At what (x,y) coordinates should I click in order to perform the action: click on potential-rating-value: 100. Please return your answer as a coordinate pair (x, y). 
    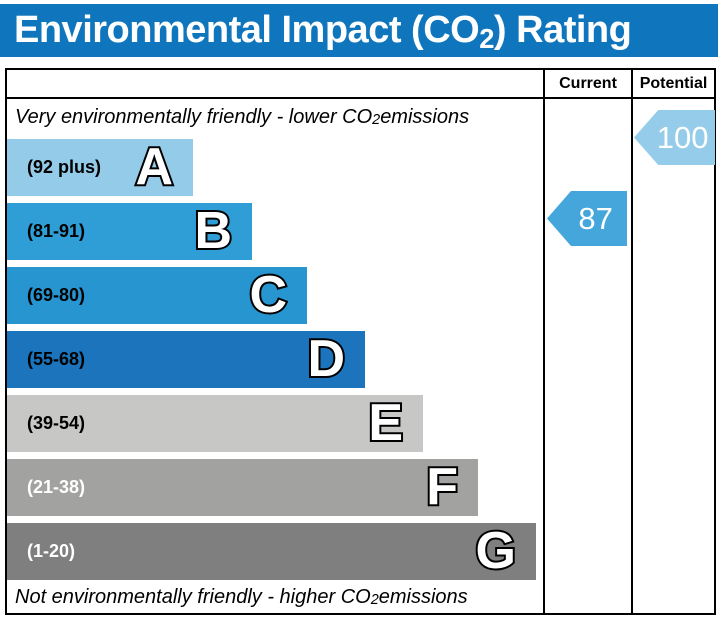
    Looking at the image, I should click on (682, 137).